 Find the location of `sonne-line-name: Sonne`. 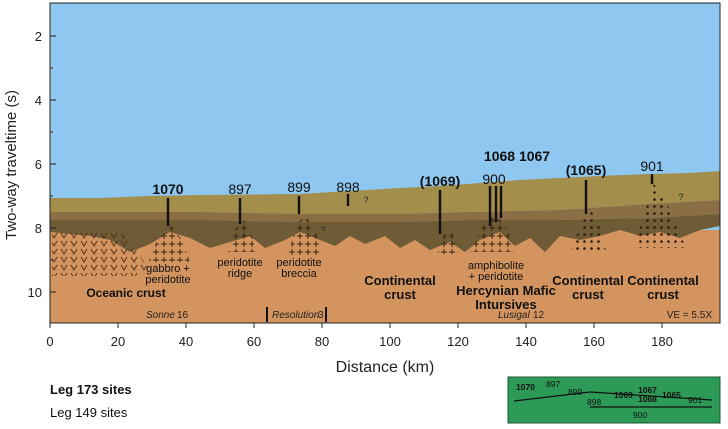

sonne-line-name: Sonne is located at coordinates (160, 315).